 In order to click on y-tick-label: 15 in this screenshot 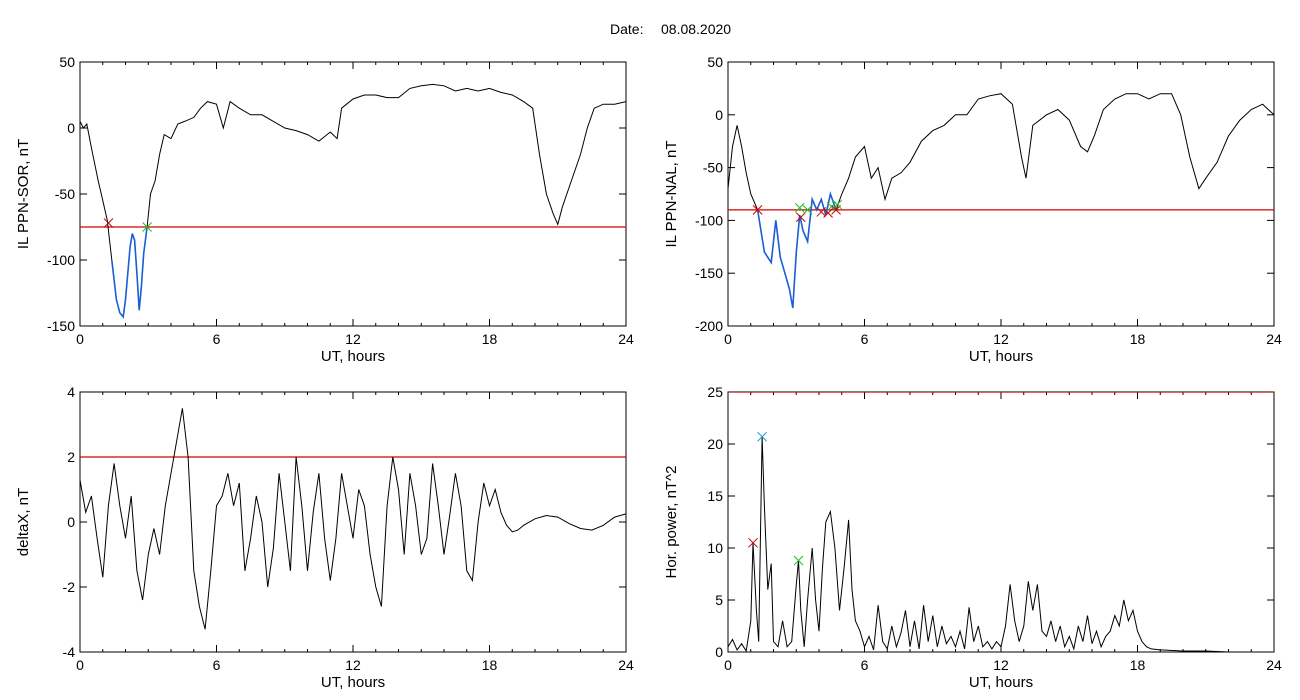, I will do `click(715, 496)`.